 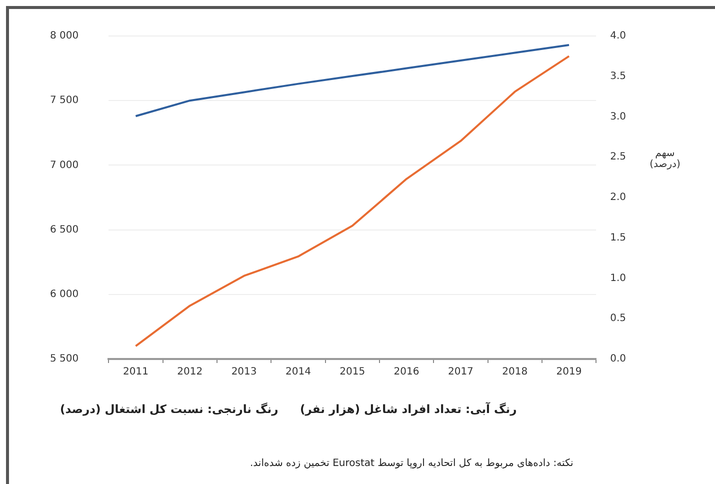 I want to click on x-tick-label: 2017, so click(x=461, y=372).